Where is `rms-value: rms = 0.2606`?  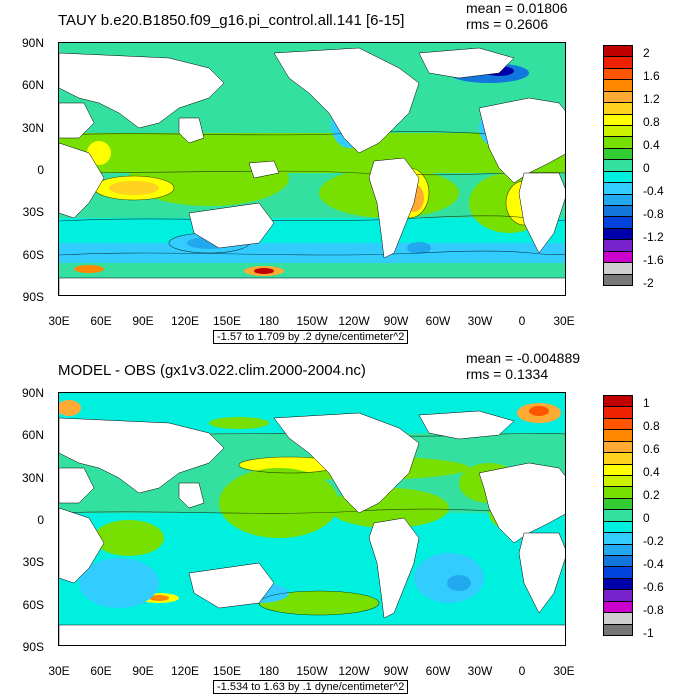
rms-value: rms = 0.2606 is located at coordinates (507, 24).